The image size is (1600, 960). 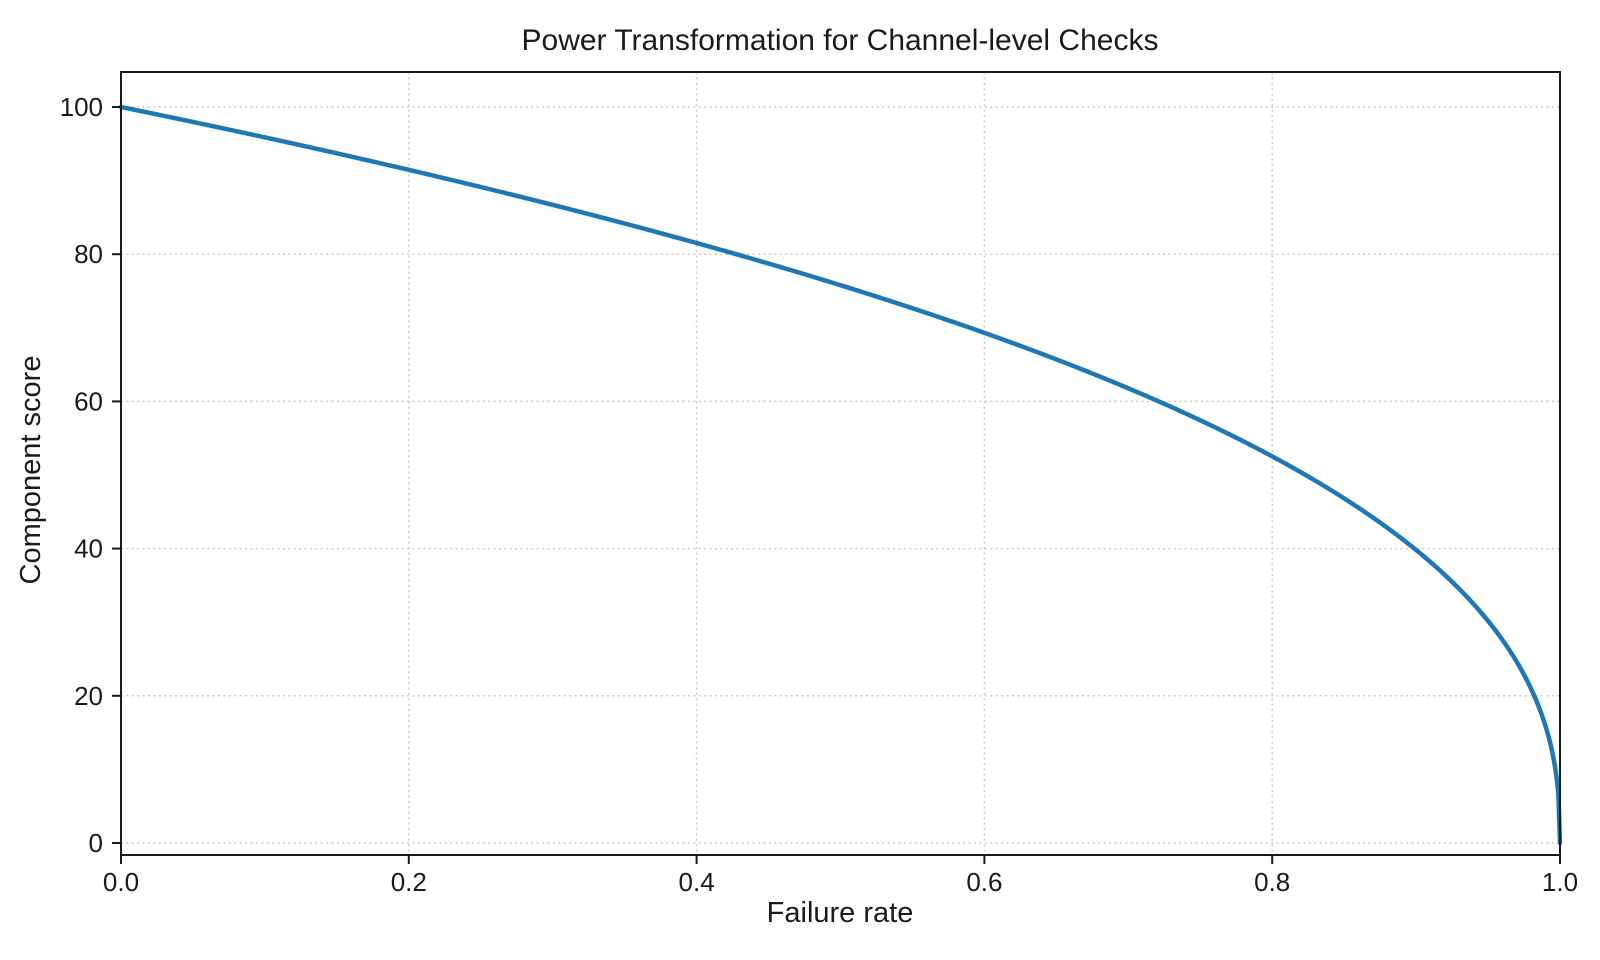 What do you see at coordinates (96, 843) in the screenshot?
I see `y-tick-label: 0` at bounding box center [96, 843].